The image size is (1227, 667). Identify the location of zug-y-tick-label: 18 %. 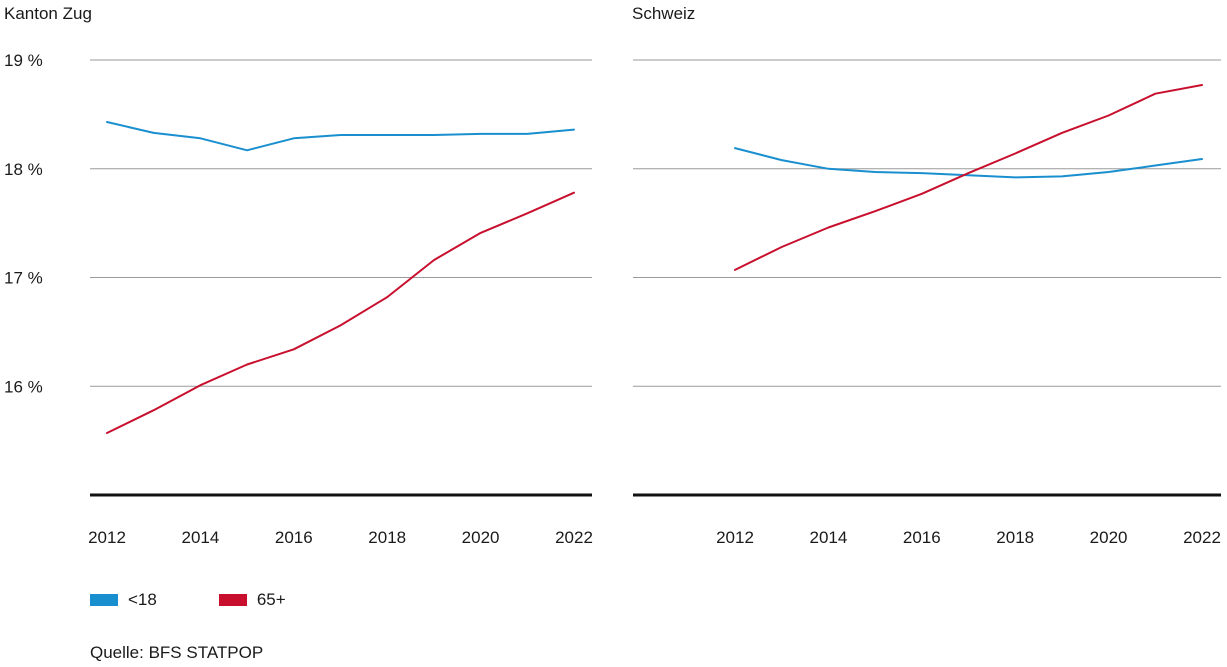
(23, 169).